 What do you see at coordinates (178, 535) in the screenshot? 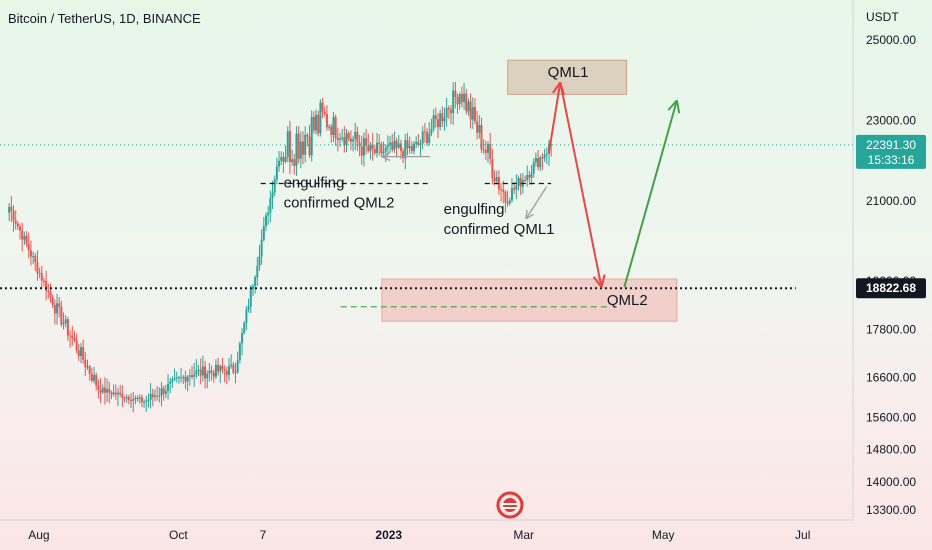
I see `x-tick-label: Oct` at bounding box center [178, 535].